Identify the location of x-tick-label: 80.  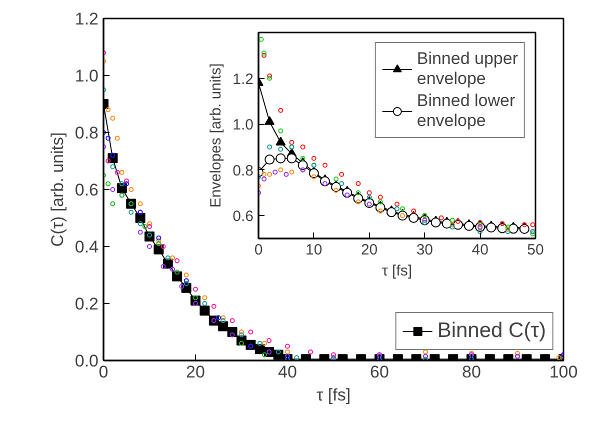
(471, 372).